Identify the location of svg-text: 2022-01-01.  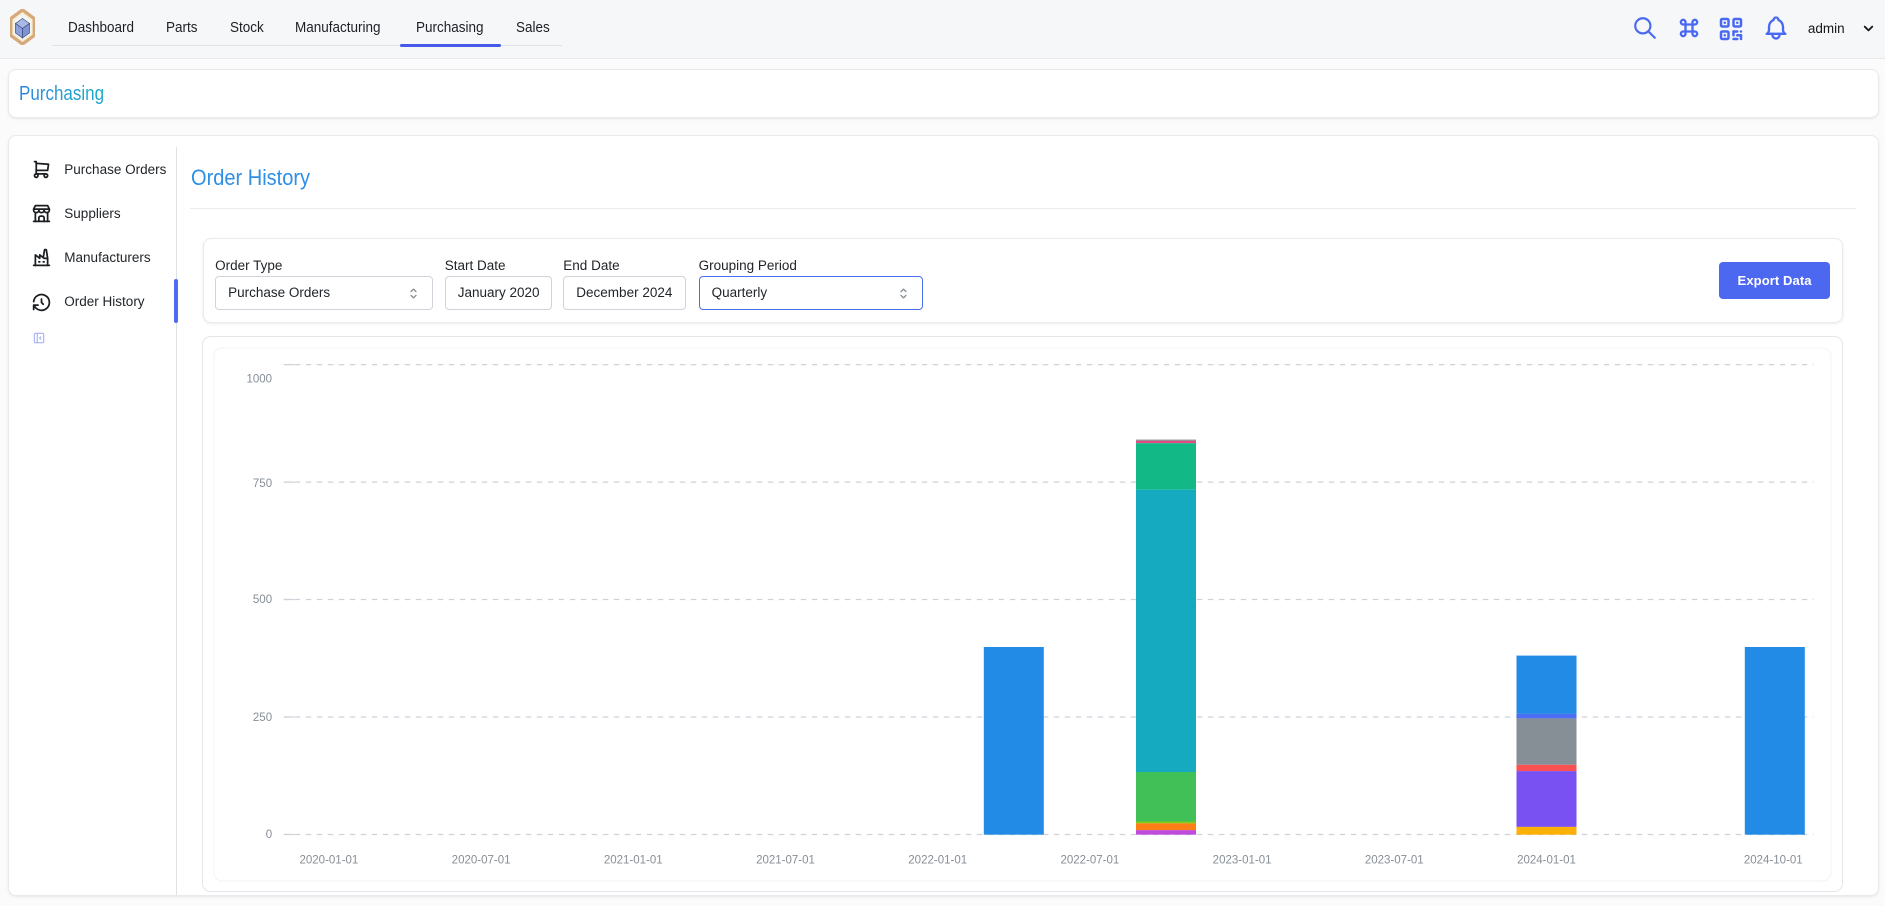
(937, 861).